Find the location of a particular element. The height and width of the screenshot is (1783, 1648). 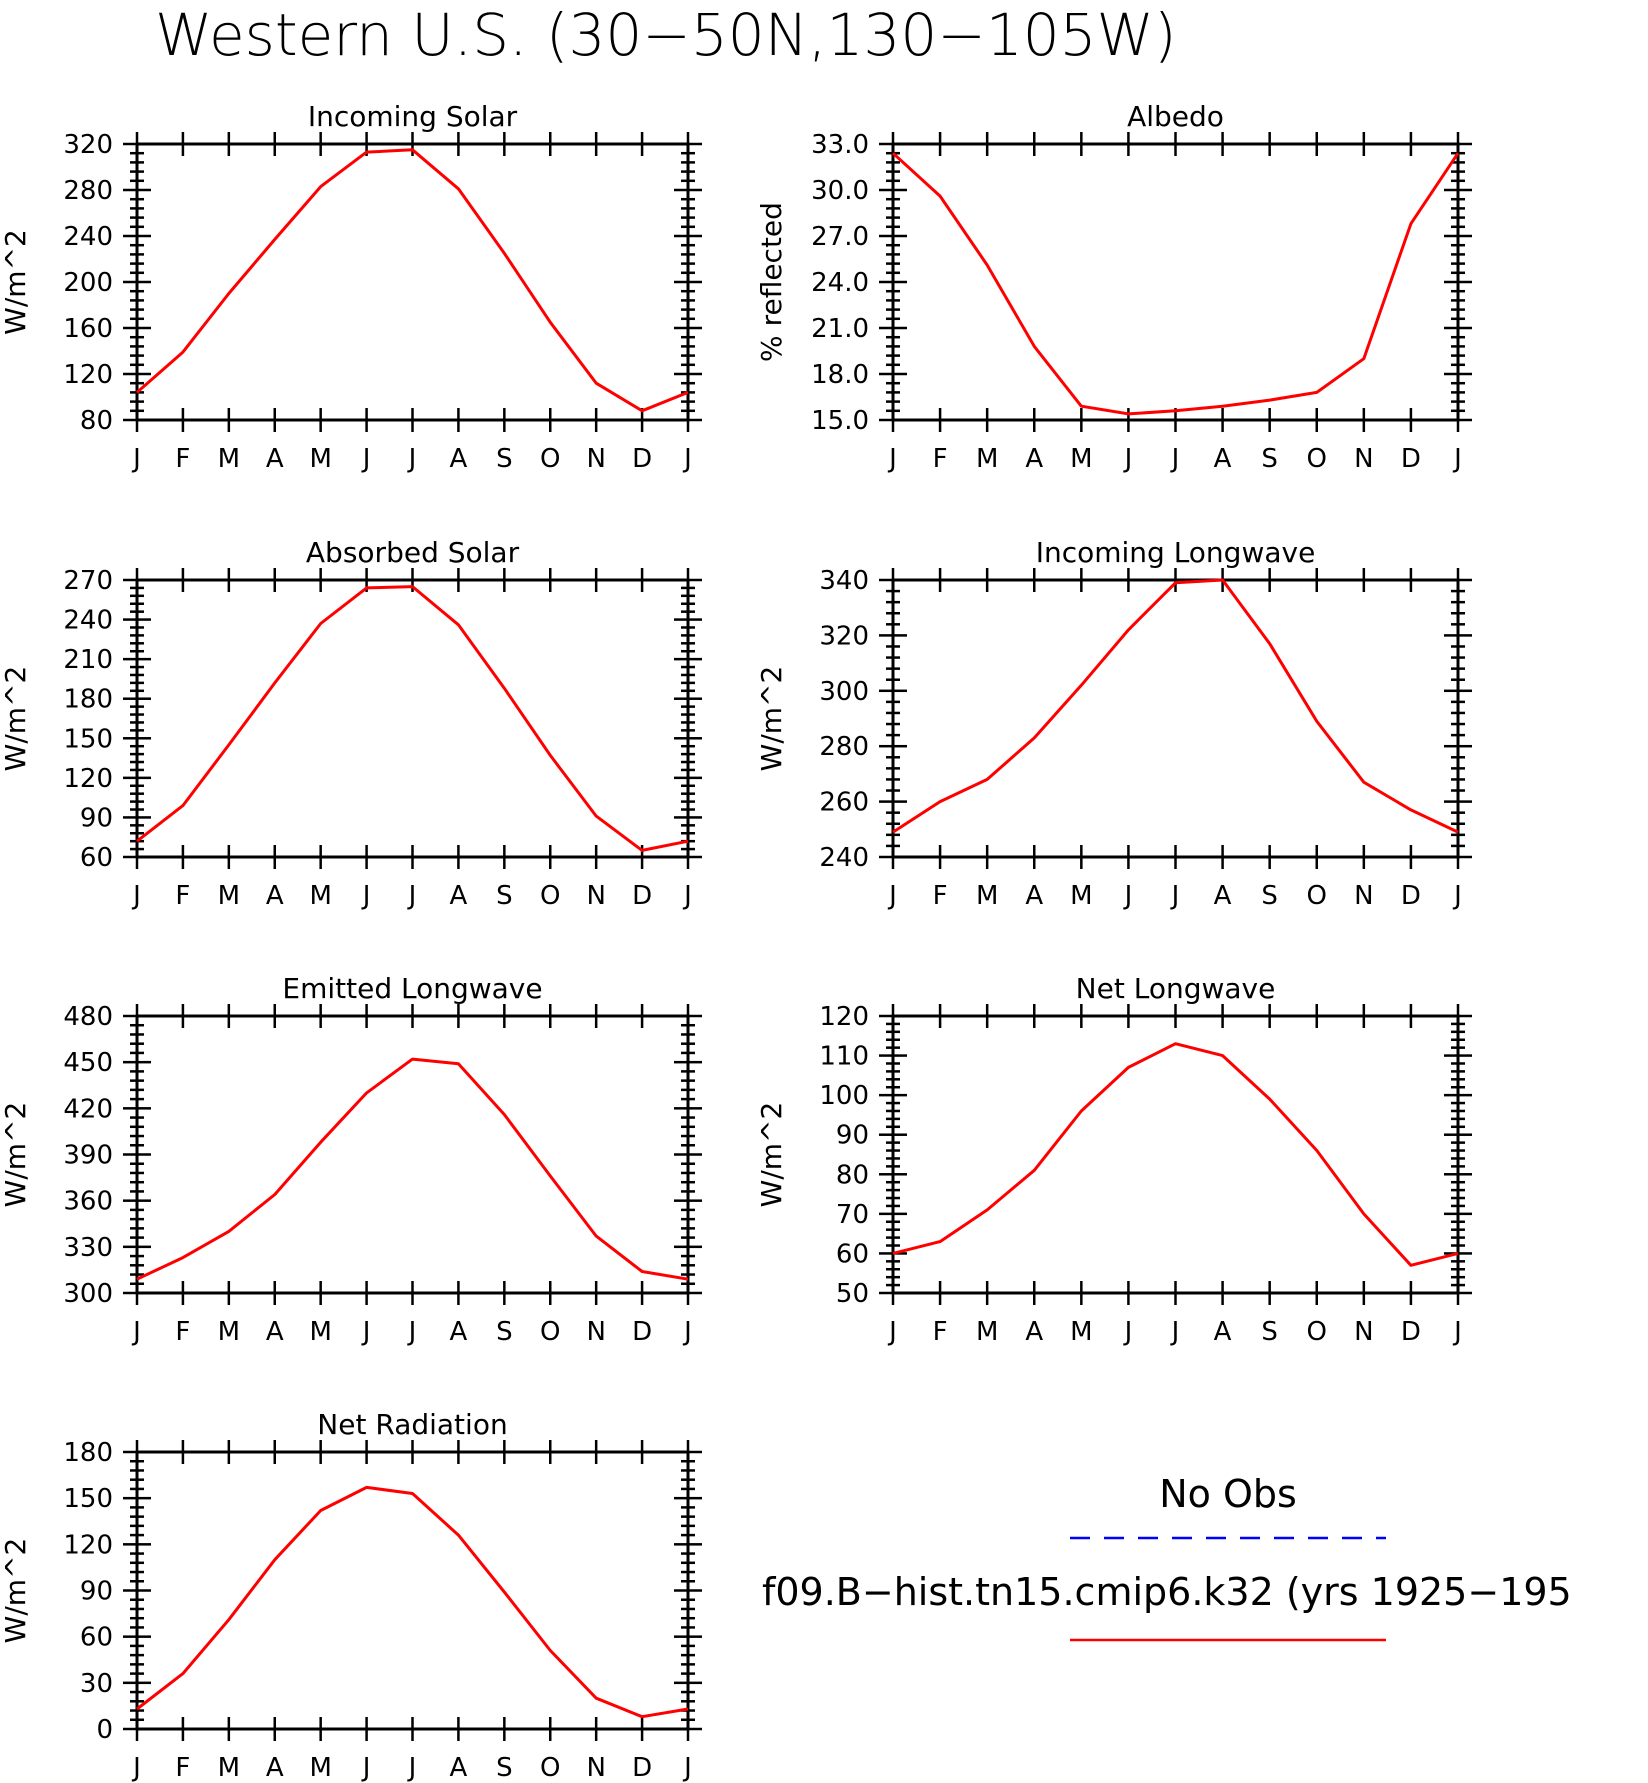

legend-obs-label: No Obs is located at coordinates (1228, 1494).